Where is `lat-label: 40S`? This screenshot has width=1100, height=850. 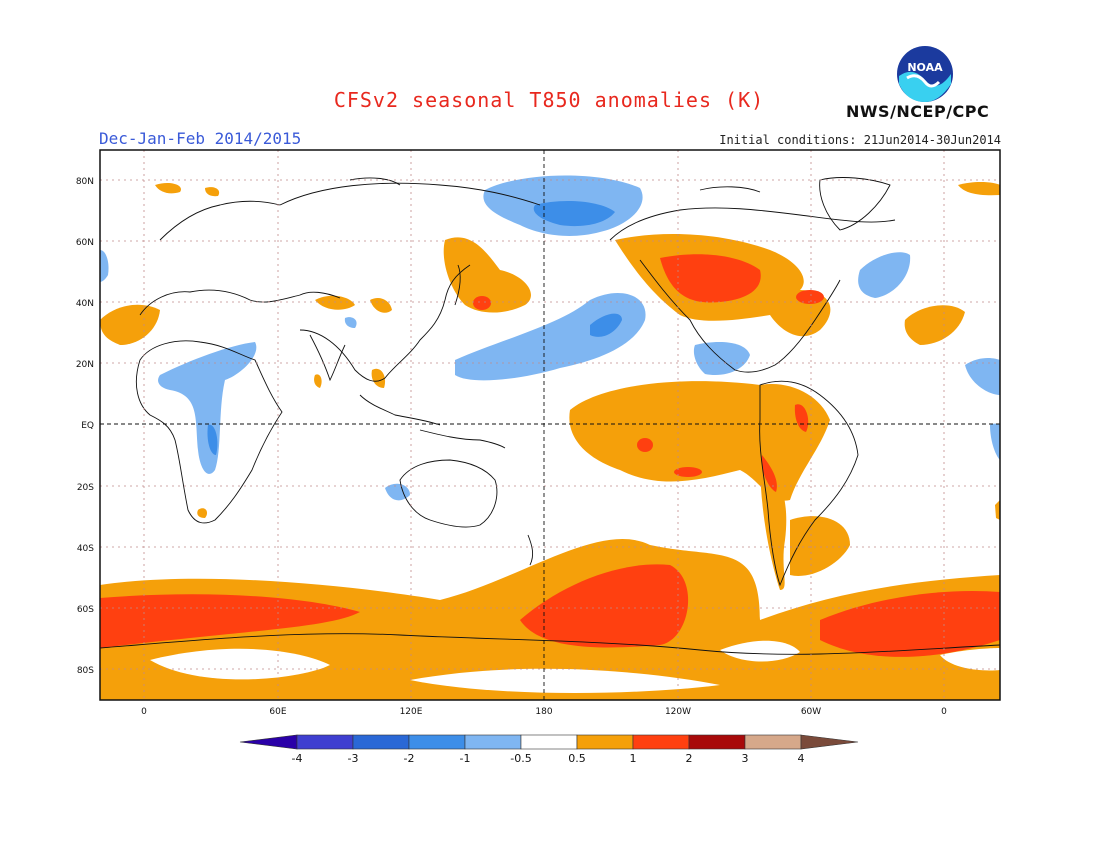 lat-label: 40S is located at coordinates (85, 549).